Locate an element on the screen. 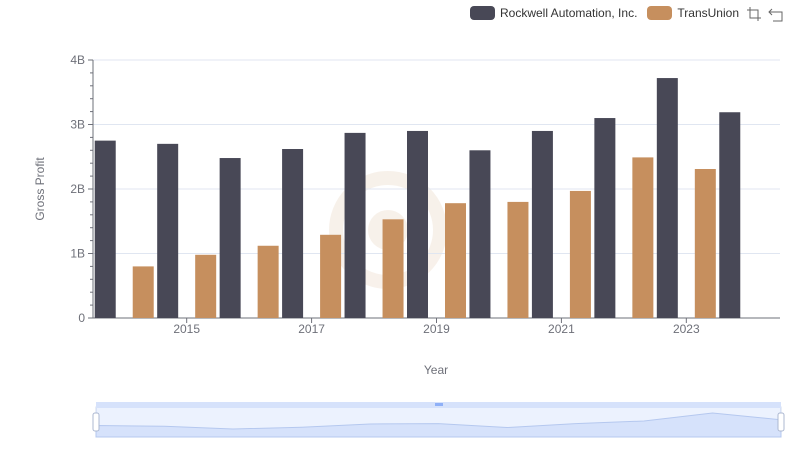  data-zoom-grip-icon is located at coordinates (439, 404).